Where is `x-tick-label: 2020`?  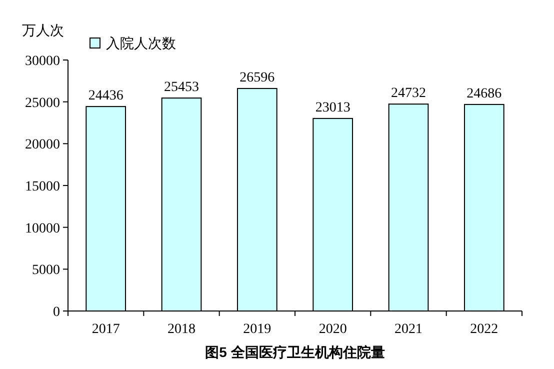 x-tick-label: 2020 is located at coordinates (332, 329).